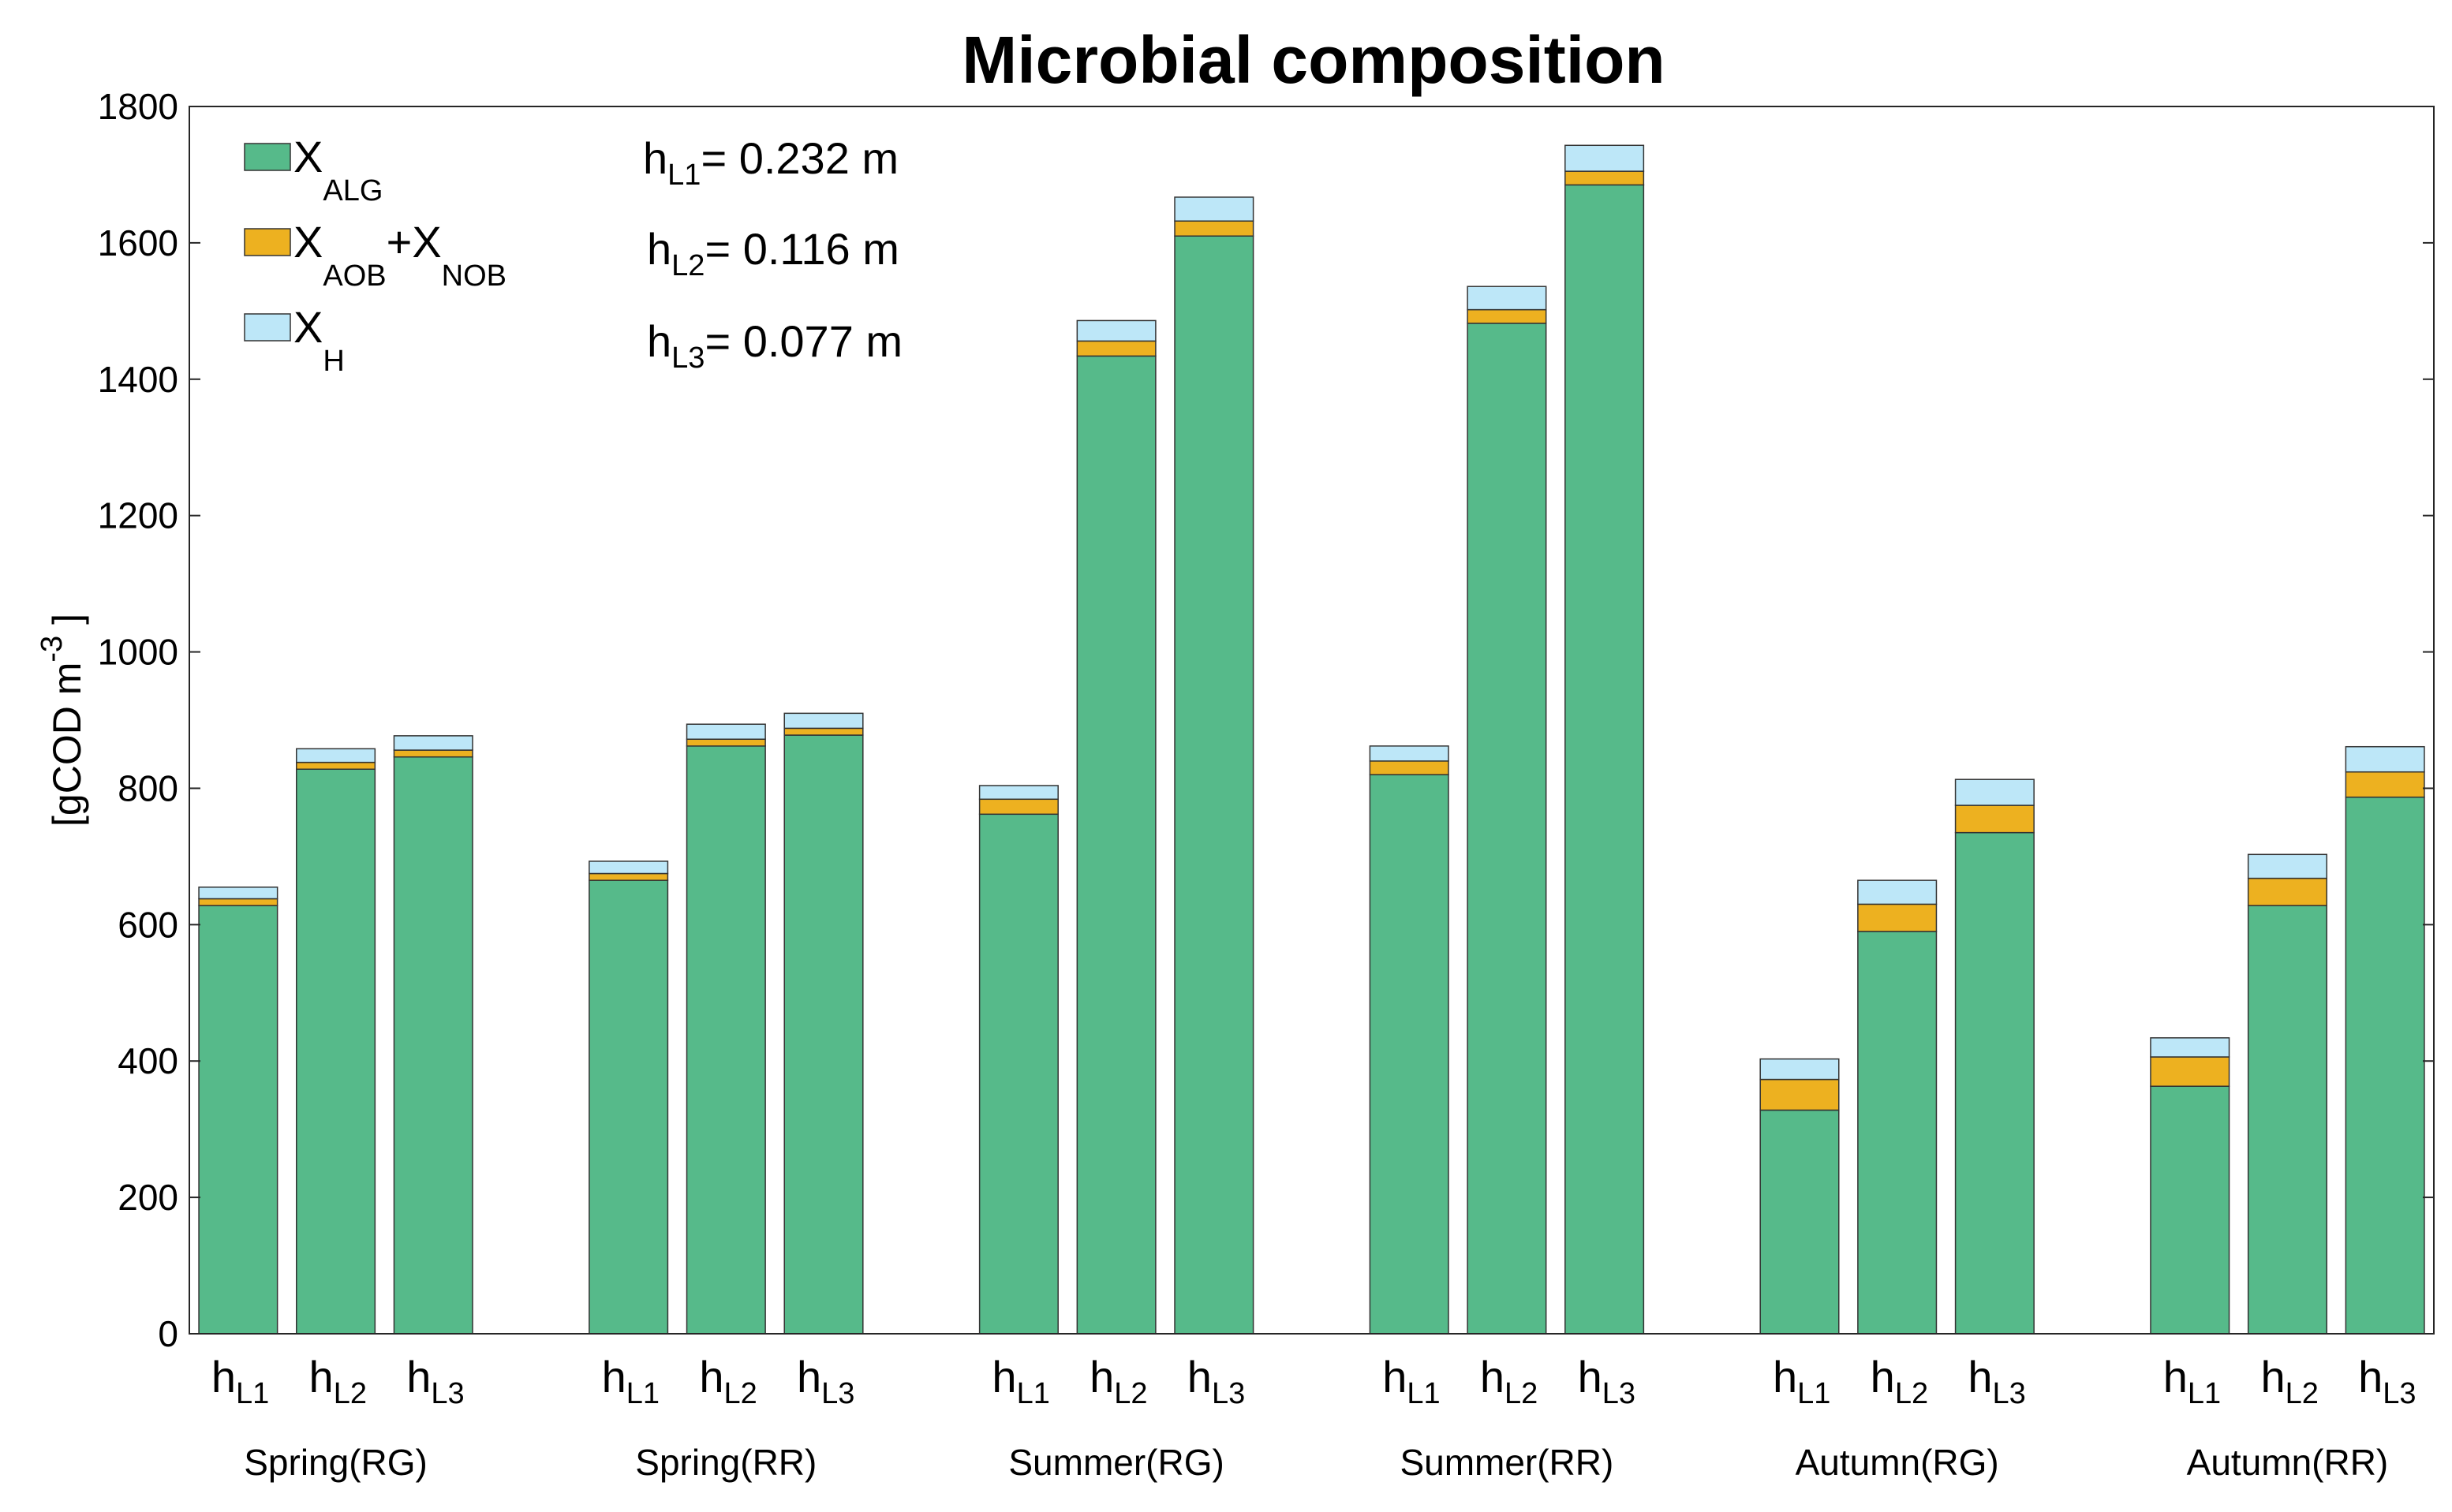  I want to click on annotation-sub: L1, so click(684, 175).